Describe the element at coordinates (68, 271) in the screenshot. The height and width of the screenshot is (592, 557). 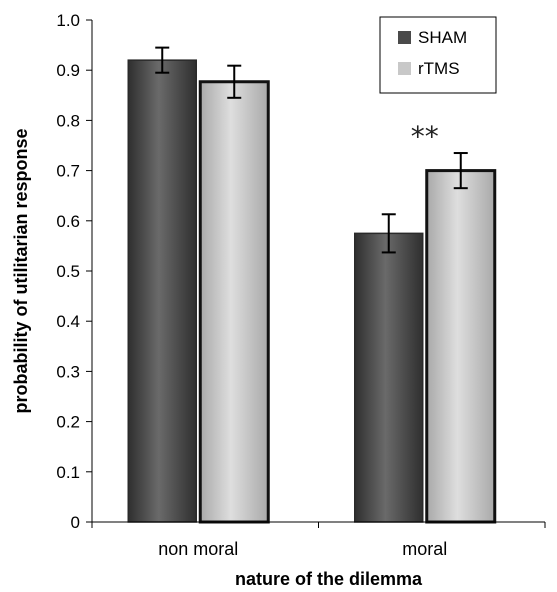
I see `y-tick-label: 0.5` at that location.